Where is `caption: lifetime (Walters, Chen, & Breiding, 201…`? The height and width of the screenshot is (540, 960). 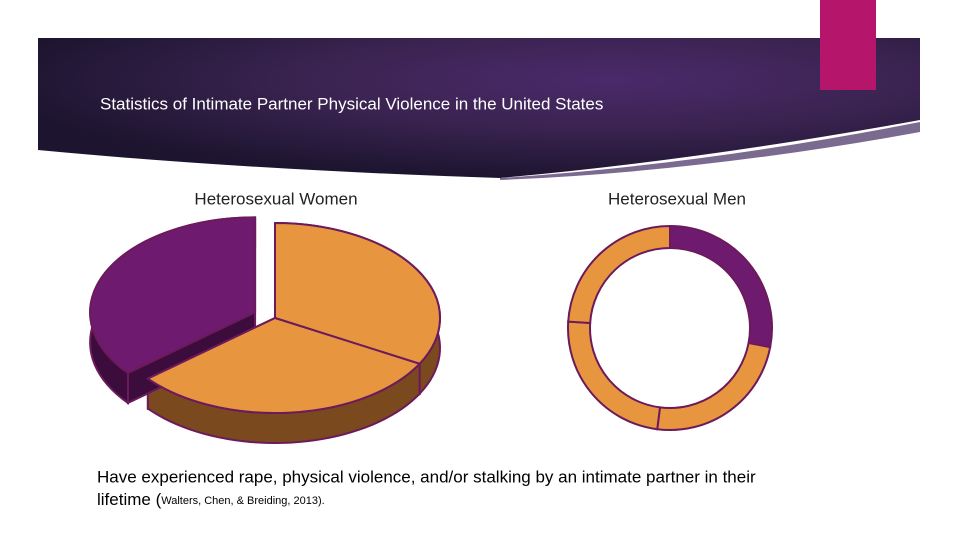
caption: lifetime (Walters, Chen, & Breiding, 201… is located at coordinates (211, 499).